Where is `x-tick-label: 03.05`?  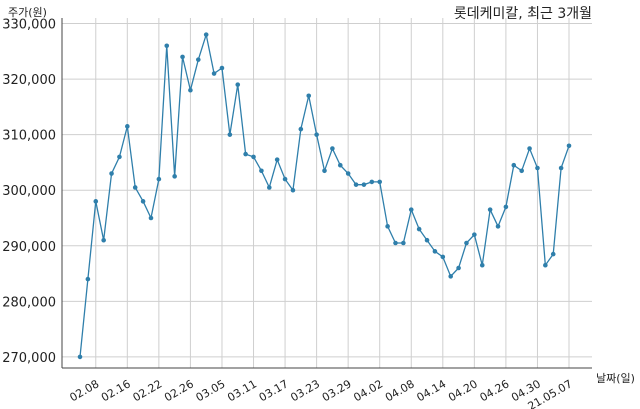 x-tick-label: 03.05 is located at coordinates (211, 390).